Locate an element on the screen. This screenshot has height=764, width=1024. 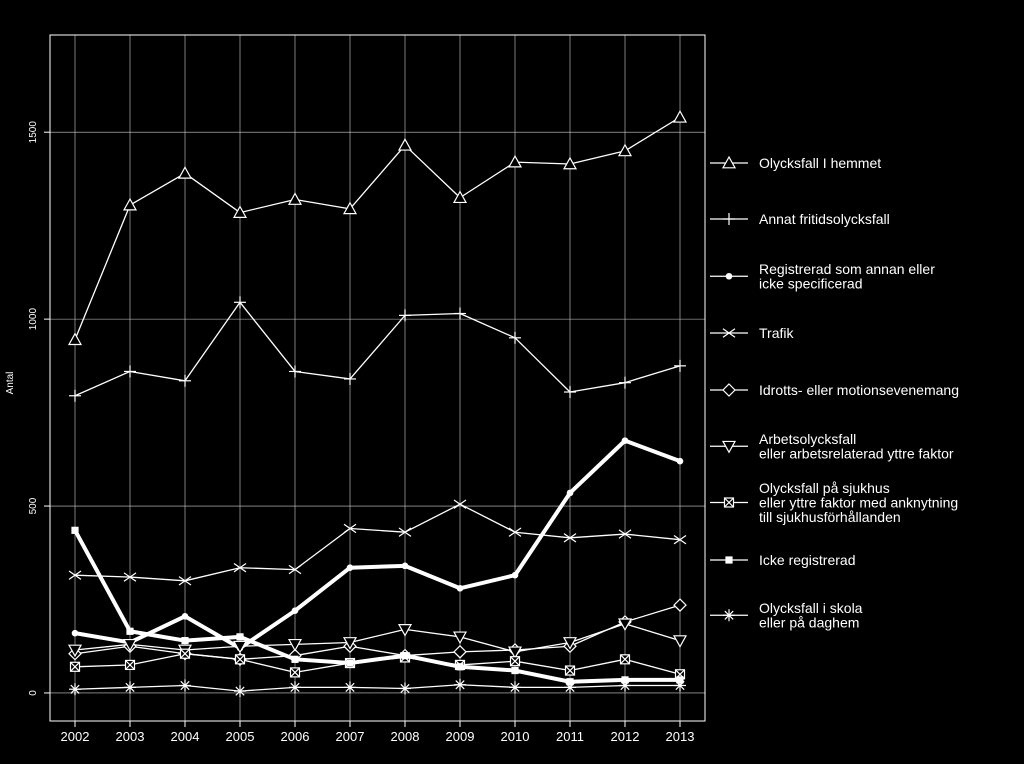
x-tick-label: 2006 is located at coordinates (295, 736).